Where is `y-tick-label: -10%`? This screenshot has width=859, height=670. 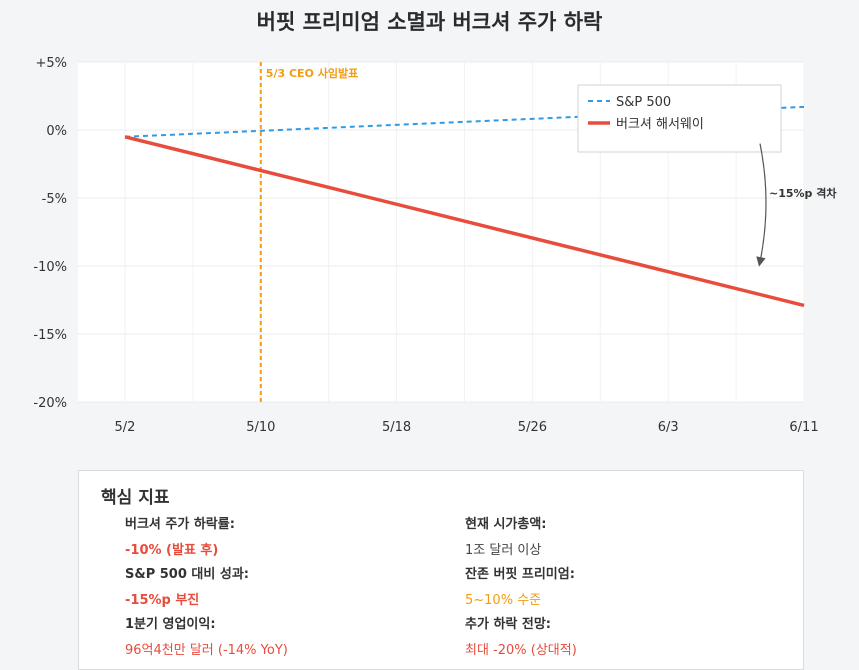 y-tick-label: -10% is located at coordinates (50, 267).